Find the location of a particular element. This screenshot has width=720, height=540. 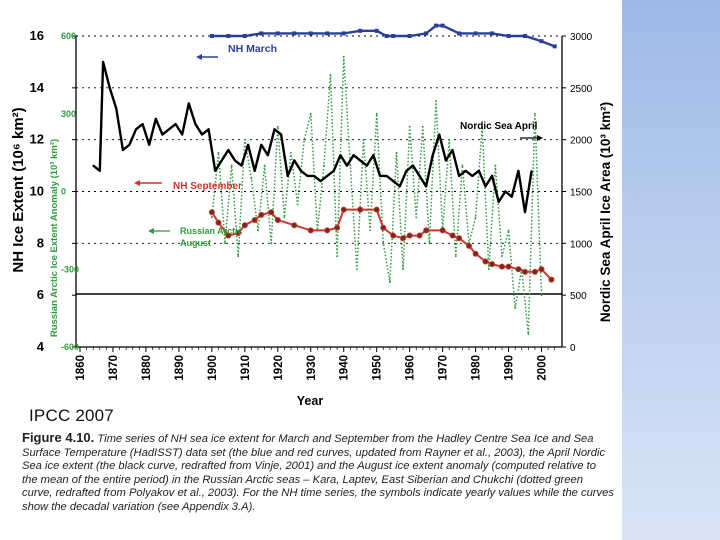

x-tick-label-1980: 1980 is located at coordinates (477, 368).